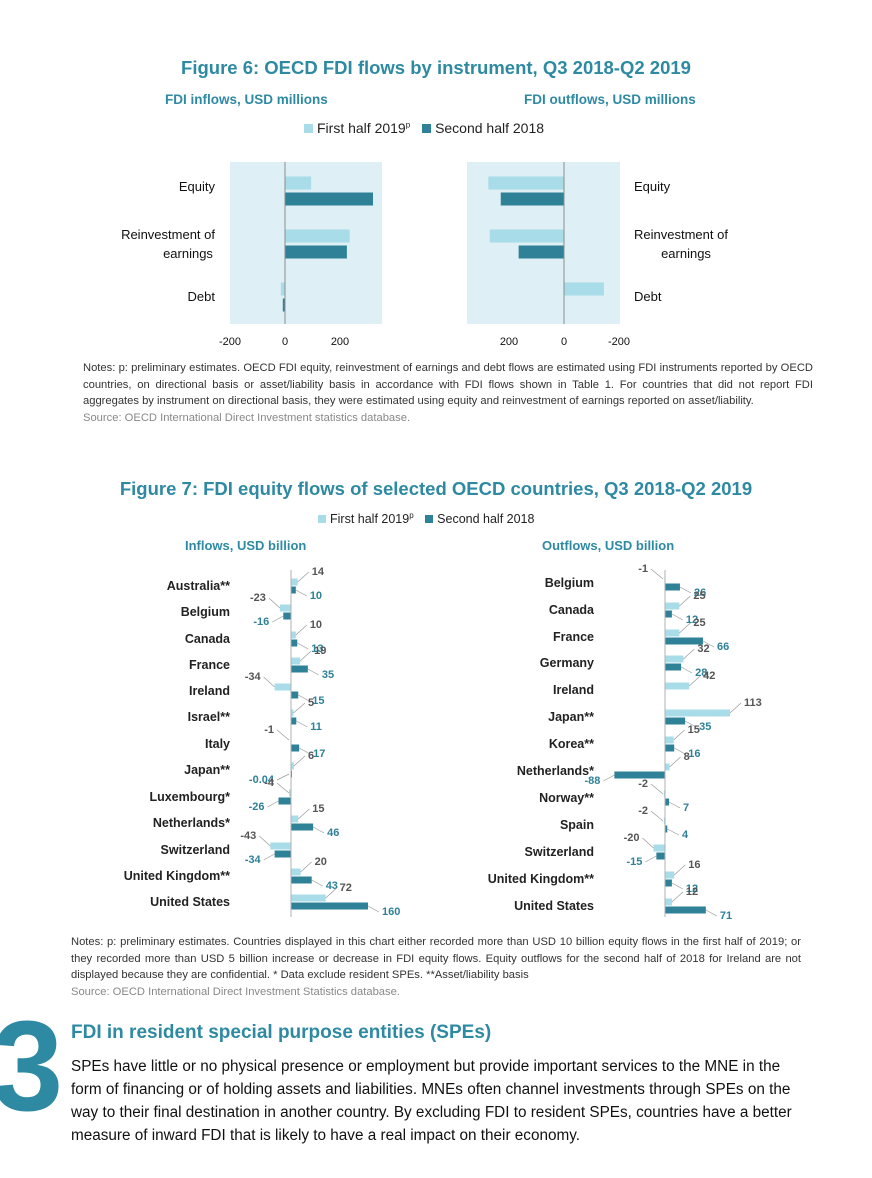 The width and height of the screenshot is (872, 1178). I want to click on bar-outflows-united-states-second-half, so click(685, 910).